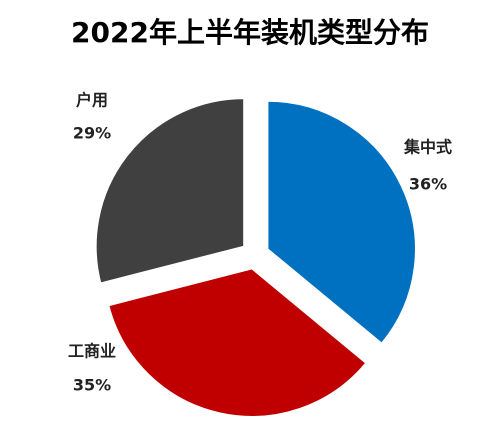  I want to click on pie-slice, so click(170, 191).